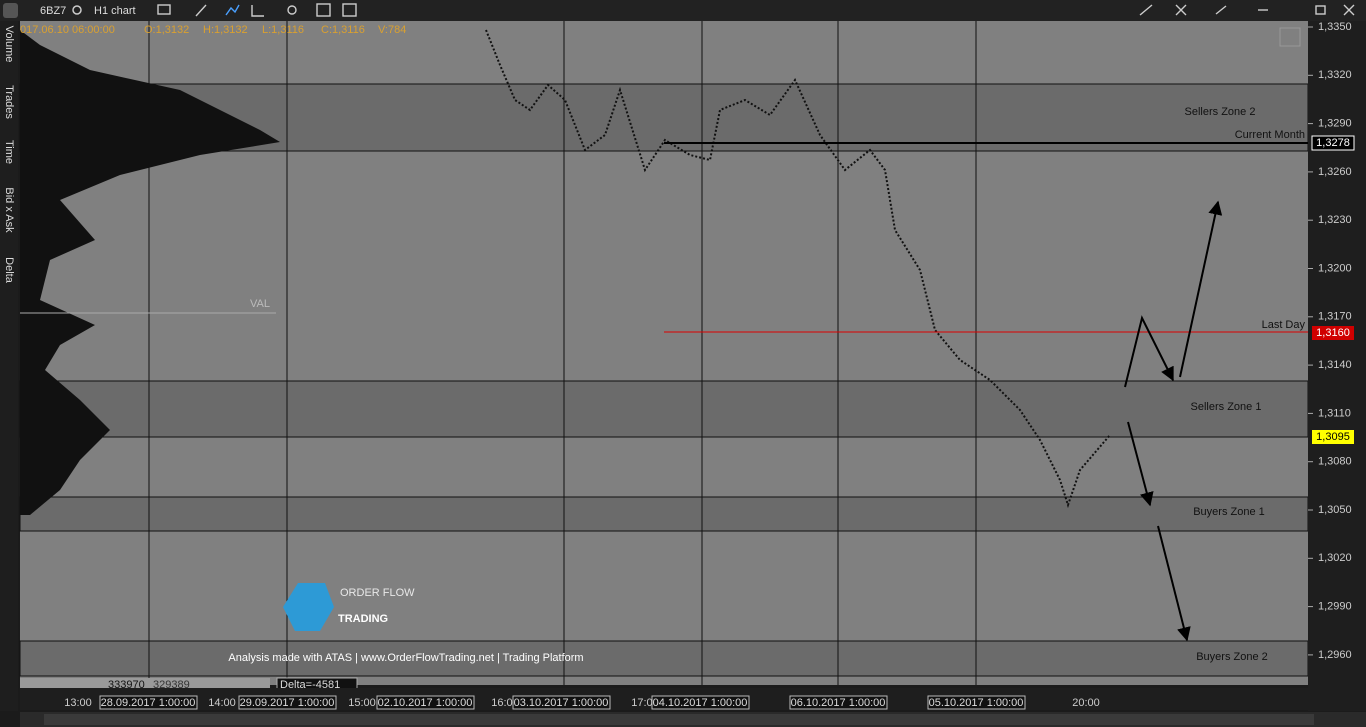 This screenshot has height=727, width=1366. What do you see at coordinates (222, 703) in the screenshot?
I see `time-label: 14:00` at bounding box center [222, 703].